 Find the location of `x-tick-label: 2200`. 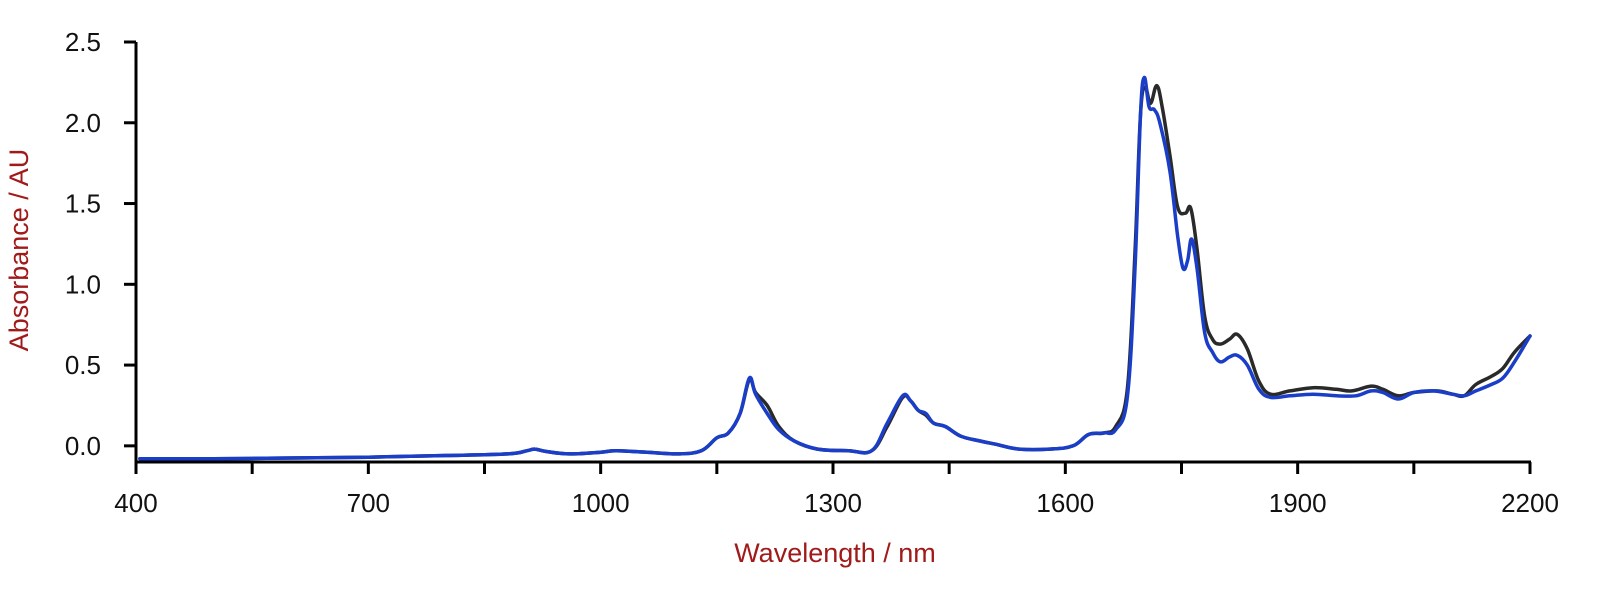

x-tick-label: 2200 is located at coordinates (1530, 503).